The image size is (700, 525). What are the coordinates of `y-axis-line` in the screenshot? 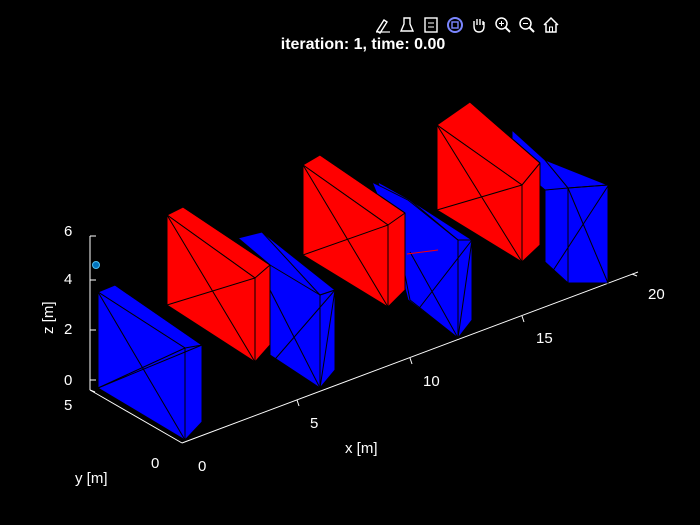 It's located at (136, 416).